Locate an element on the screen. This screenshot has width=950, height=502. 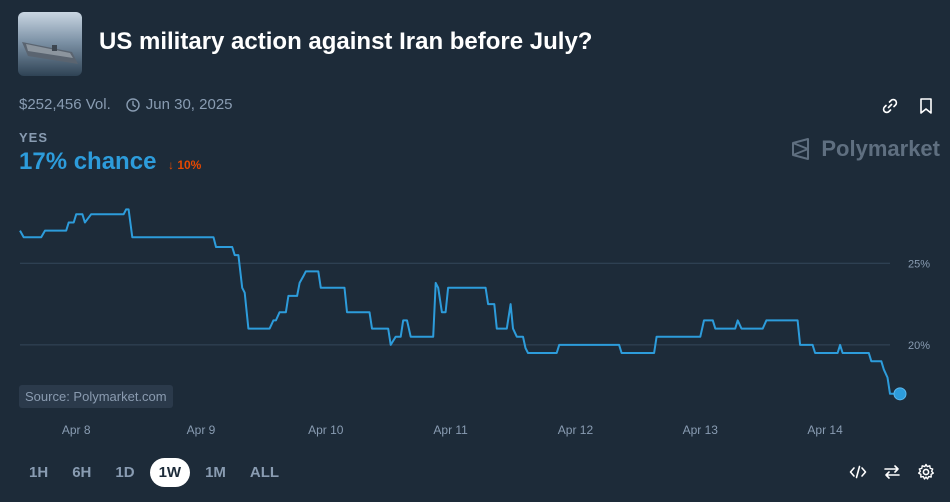
source-label: Source: Polymarket.com is located at coordinates (96, 396).